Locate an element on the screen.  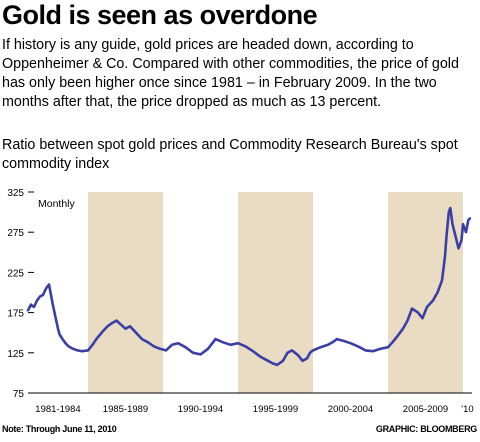
x-period-label-6: '10 is located at coordinates (467, 409).